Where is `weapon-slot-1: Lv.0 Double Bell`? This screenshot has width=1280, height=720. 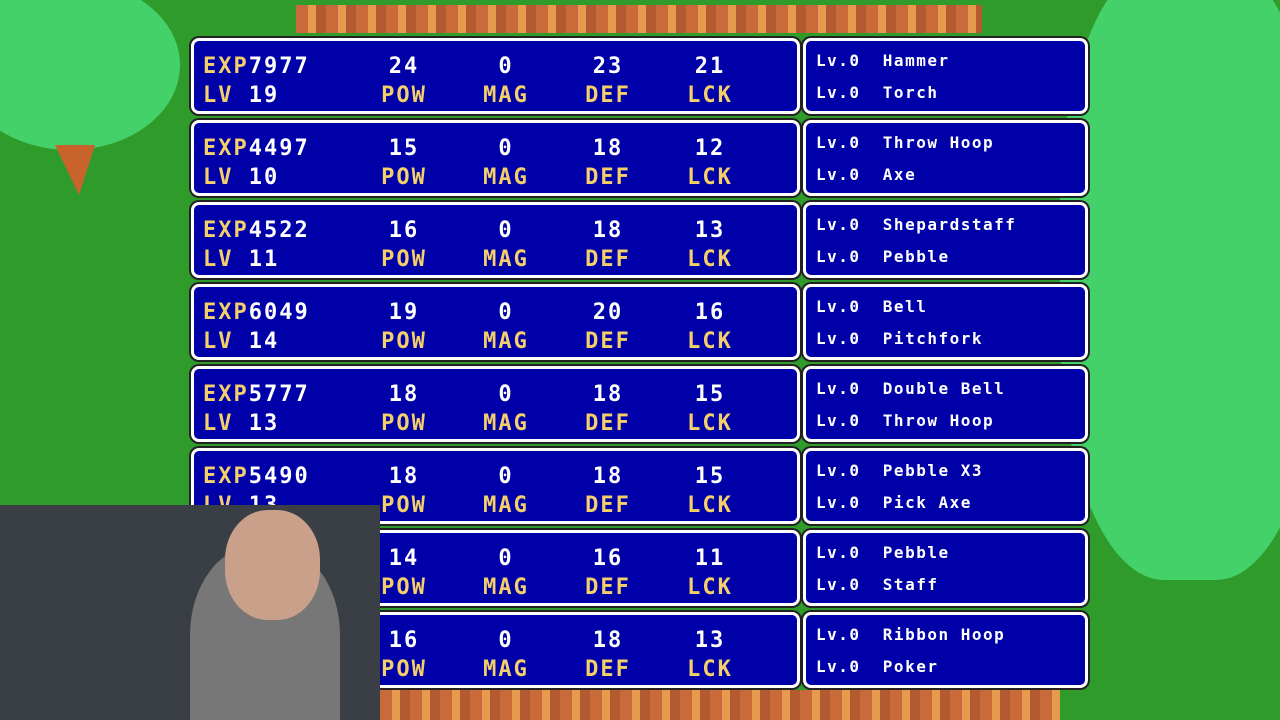
weapon-slot-1: Lv.0 Double Bell is located at coordinates (911, 388).